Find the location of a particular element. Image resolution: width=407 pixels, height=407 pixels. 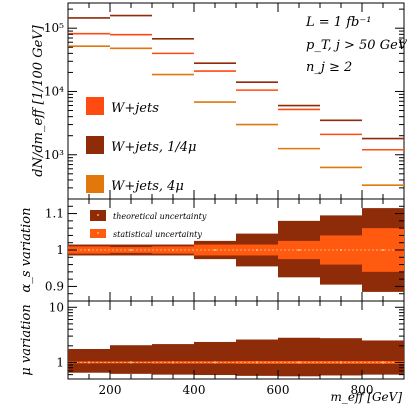

legend-label-wjets-quarter-mu: W+jets, 1/4μ is located at coordinates (154, 147).